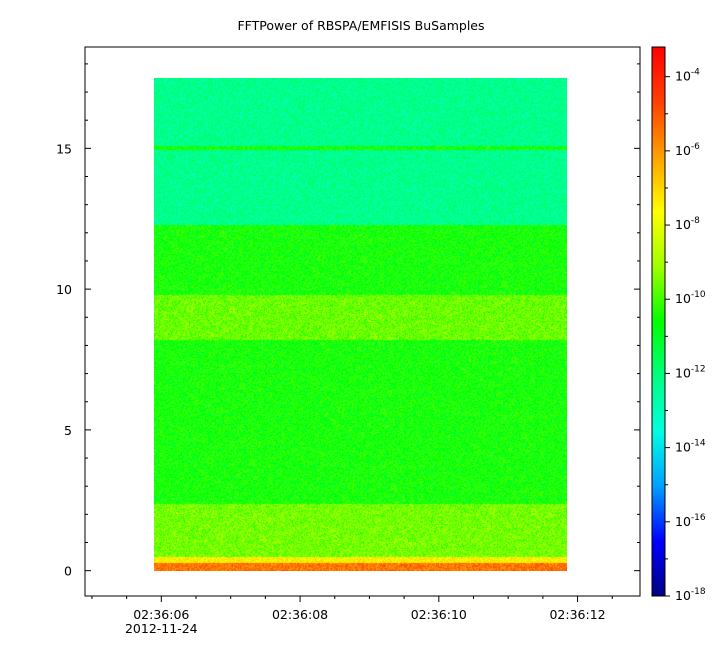  What do you see at coordinates (690, 298) in the screenshot?
I see `colorbar-tick-label: 10⁻¹⁰` at bounding box center [690, 298].